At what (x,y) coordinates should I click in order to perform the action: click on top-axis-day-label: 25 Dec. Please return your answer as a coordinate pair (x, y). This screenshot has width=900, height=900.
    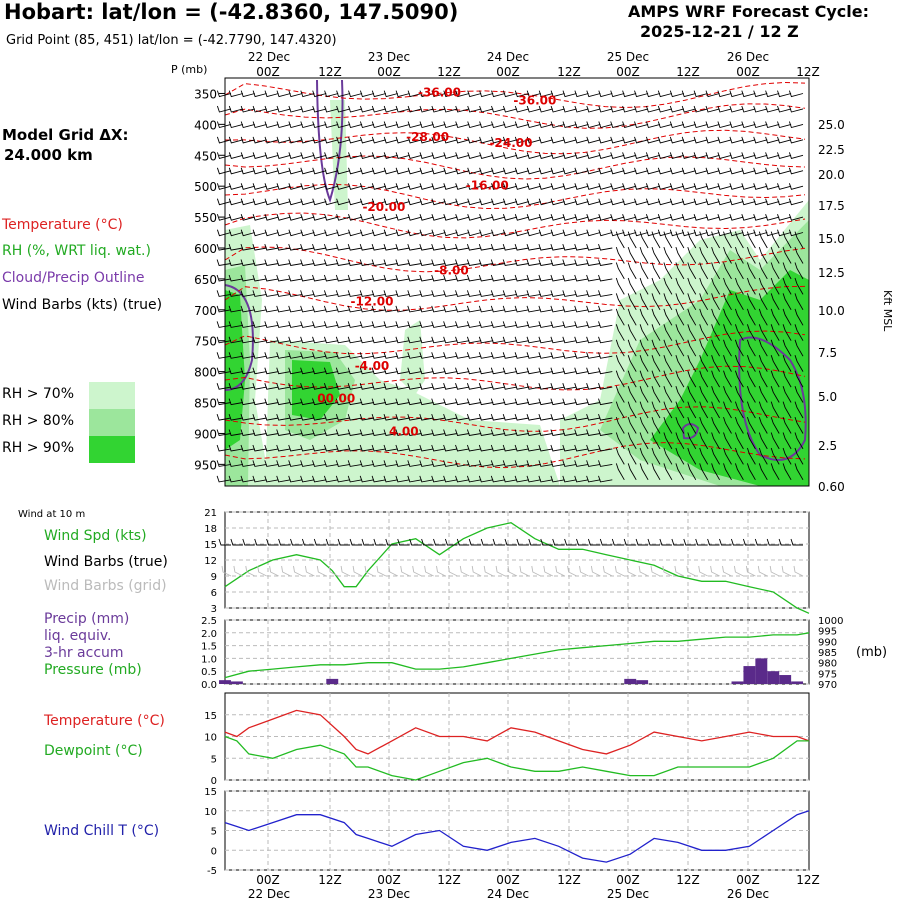
    Looking at the image, I should click on (628, 57).